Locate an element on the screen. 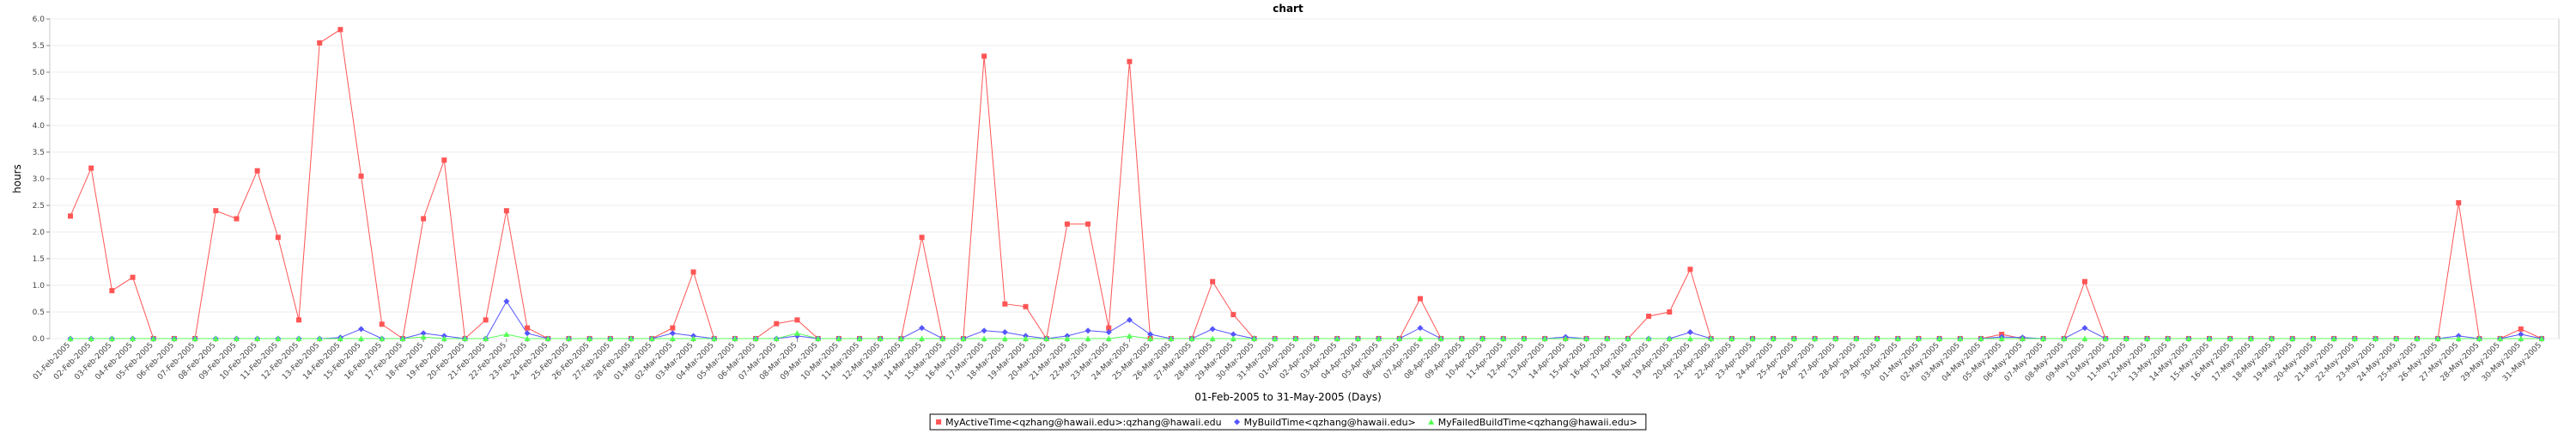 The height and width of the screenshot is (434, 2576). y-tick-label: 4.0 is located at coordinates (40, 126).